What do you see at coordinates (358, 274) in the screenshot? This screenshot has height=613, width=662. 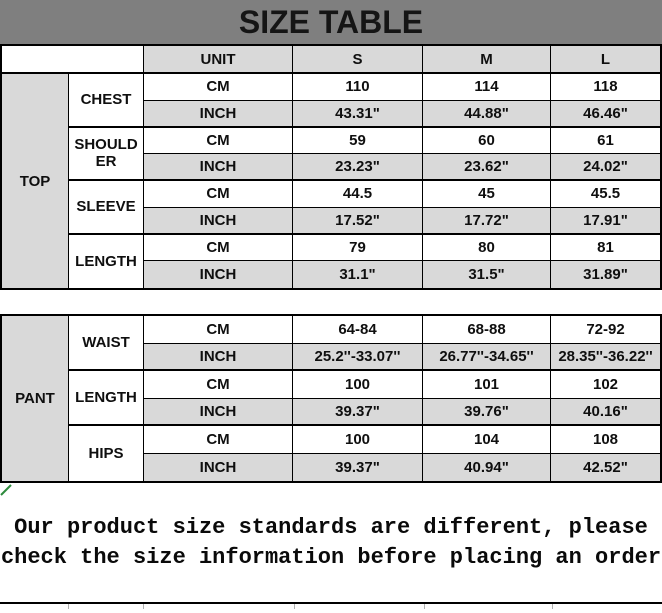 I see `value-cell: 31.1"` at bounding box center [358, 274].